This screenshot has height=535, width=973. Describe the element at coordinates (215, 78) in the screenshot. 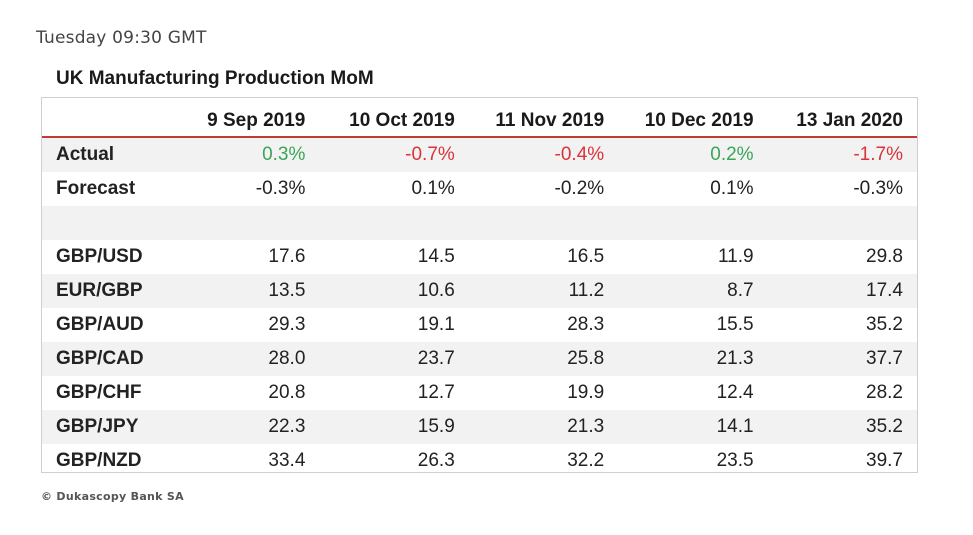

I see `table-title: UK Manufacturing Production MoM` at that location.